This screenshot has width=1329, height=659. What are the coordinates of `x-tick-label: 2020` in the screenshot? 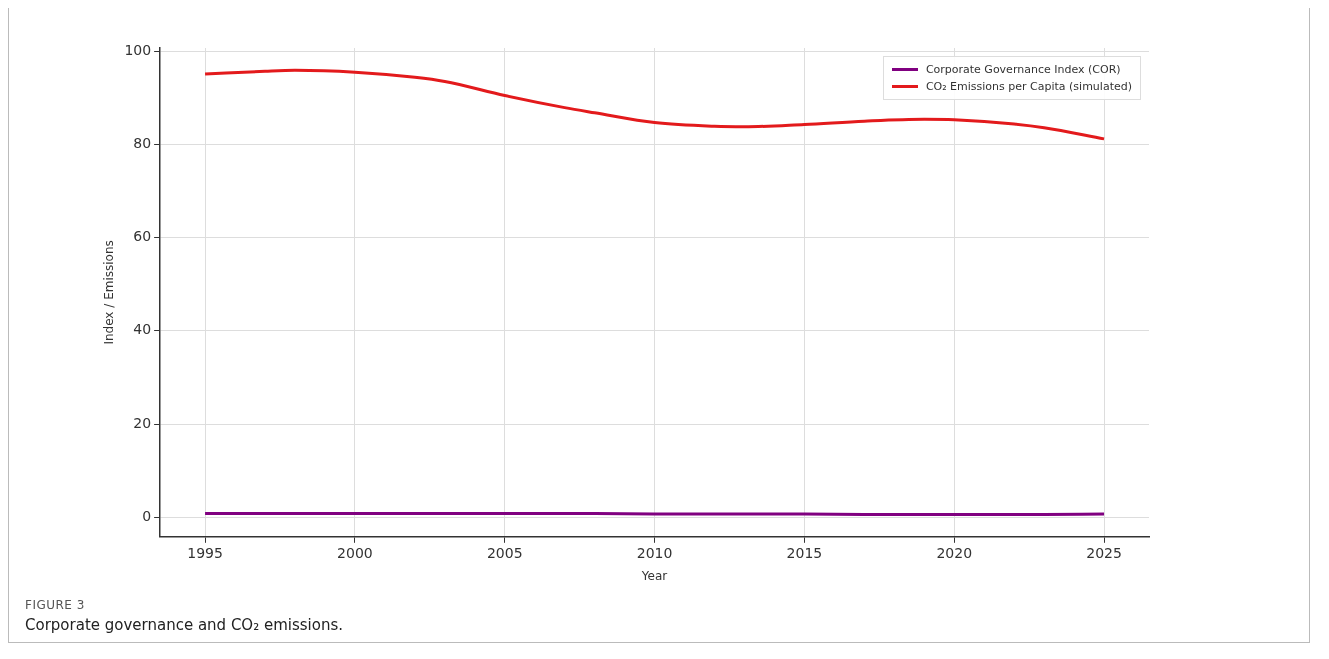 It's located at (954, 552).